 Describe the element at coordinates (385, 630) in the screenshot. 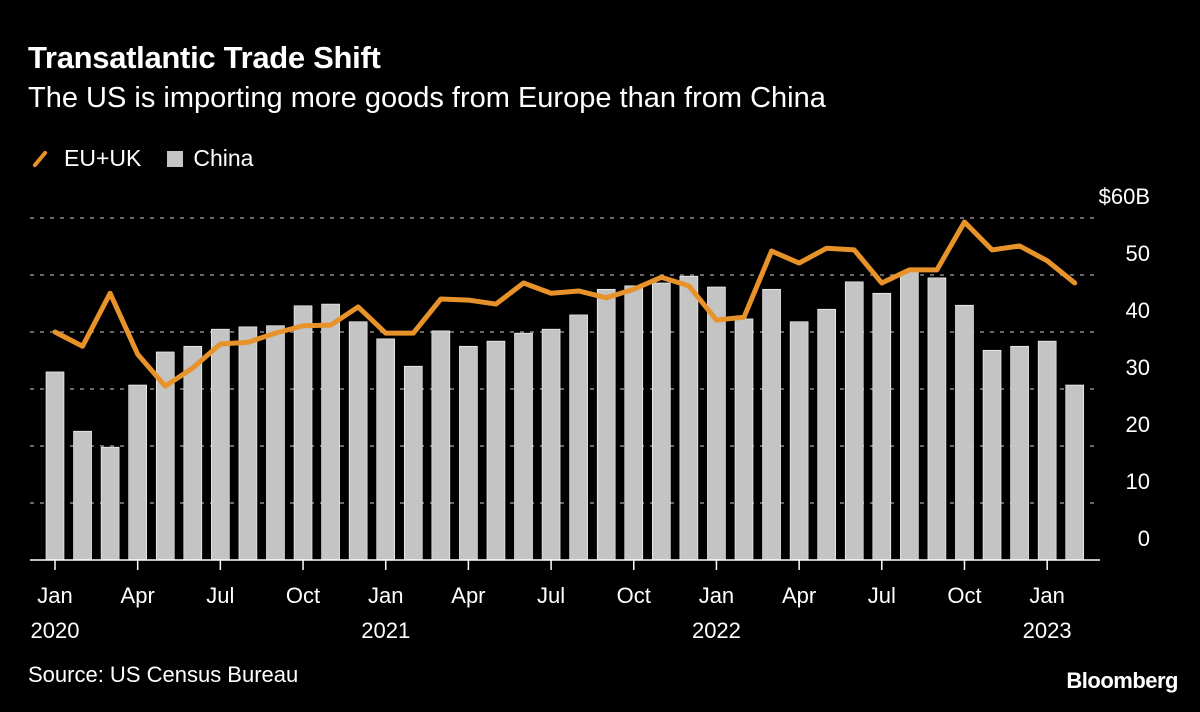

I see `x-year-label: 2021` at that location.